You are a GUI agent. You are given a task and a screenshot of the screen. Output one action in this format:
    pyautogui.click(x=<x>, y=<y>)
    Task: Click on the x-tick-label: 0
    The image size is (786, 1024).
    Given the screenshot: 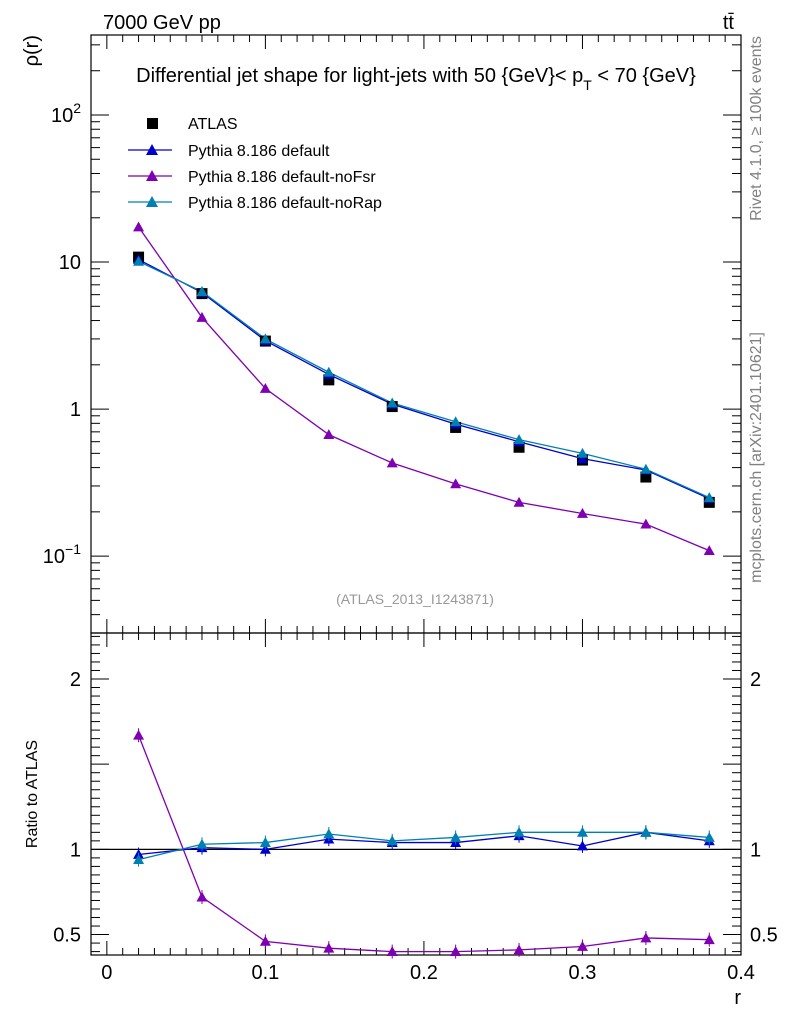 What is the action you would take?
    pyautogui.click(x=106, y=973)
    